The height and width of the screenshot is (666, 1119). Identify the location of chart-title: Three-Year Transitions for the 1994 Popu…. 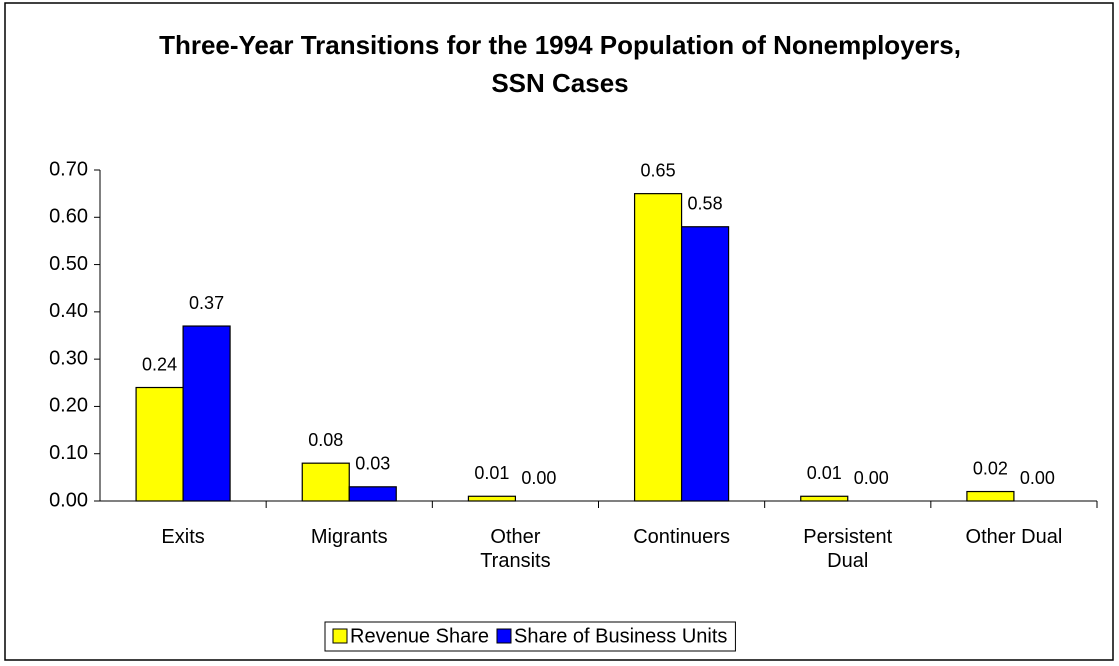
(560, 64).